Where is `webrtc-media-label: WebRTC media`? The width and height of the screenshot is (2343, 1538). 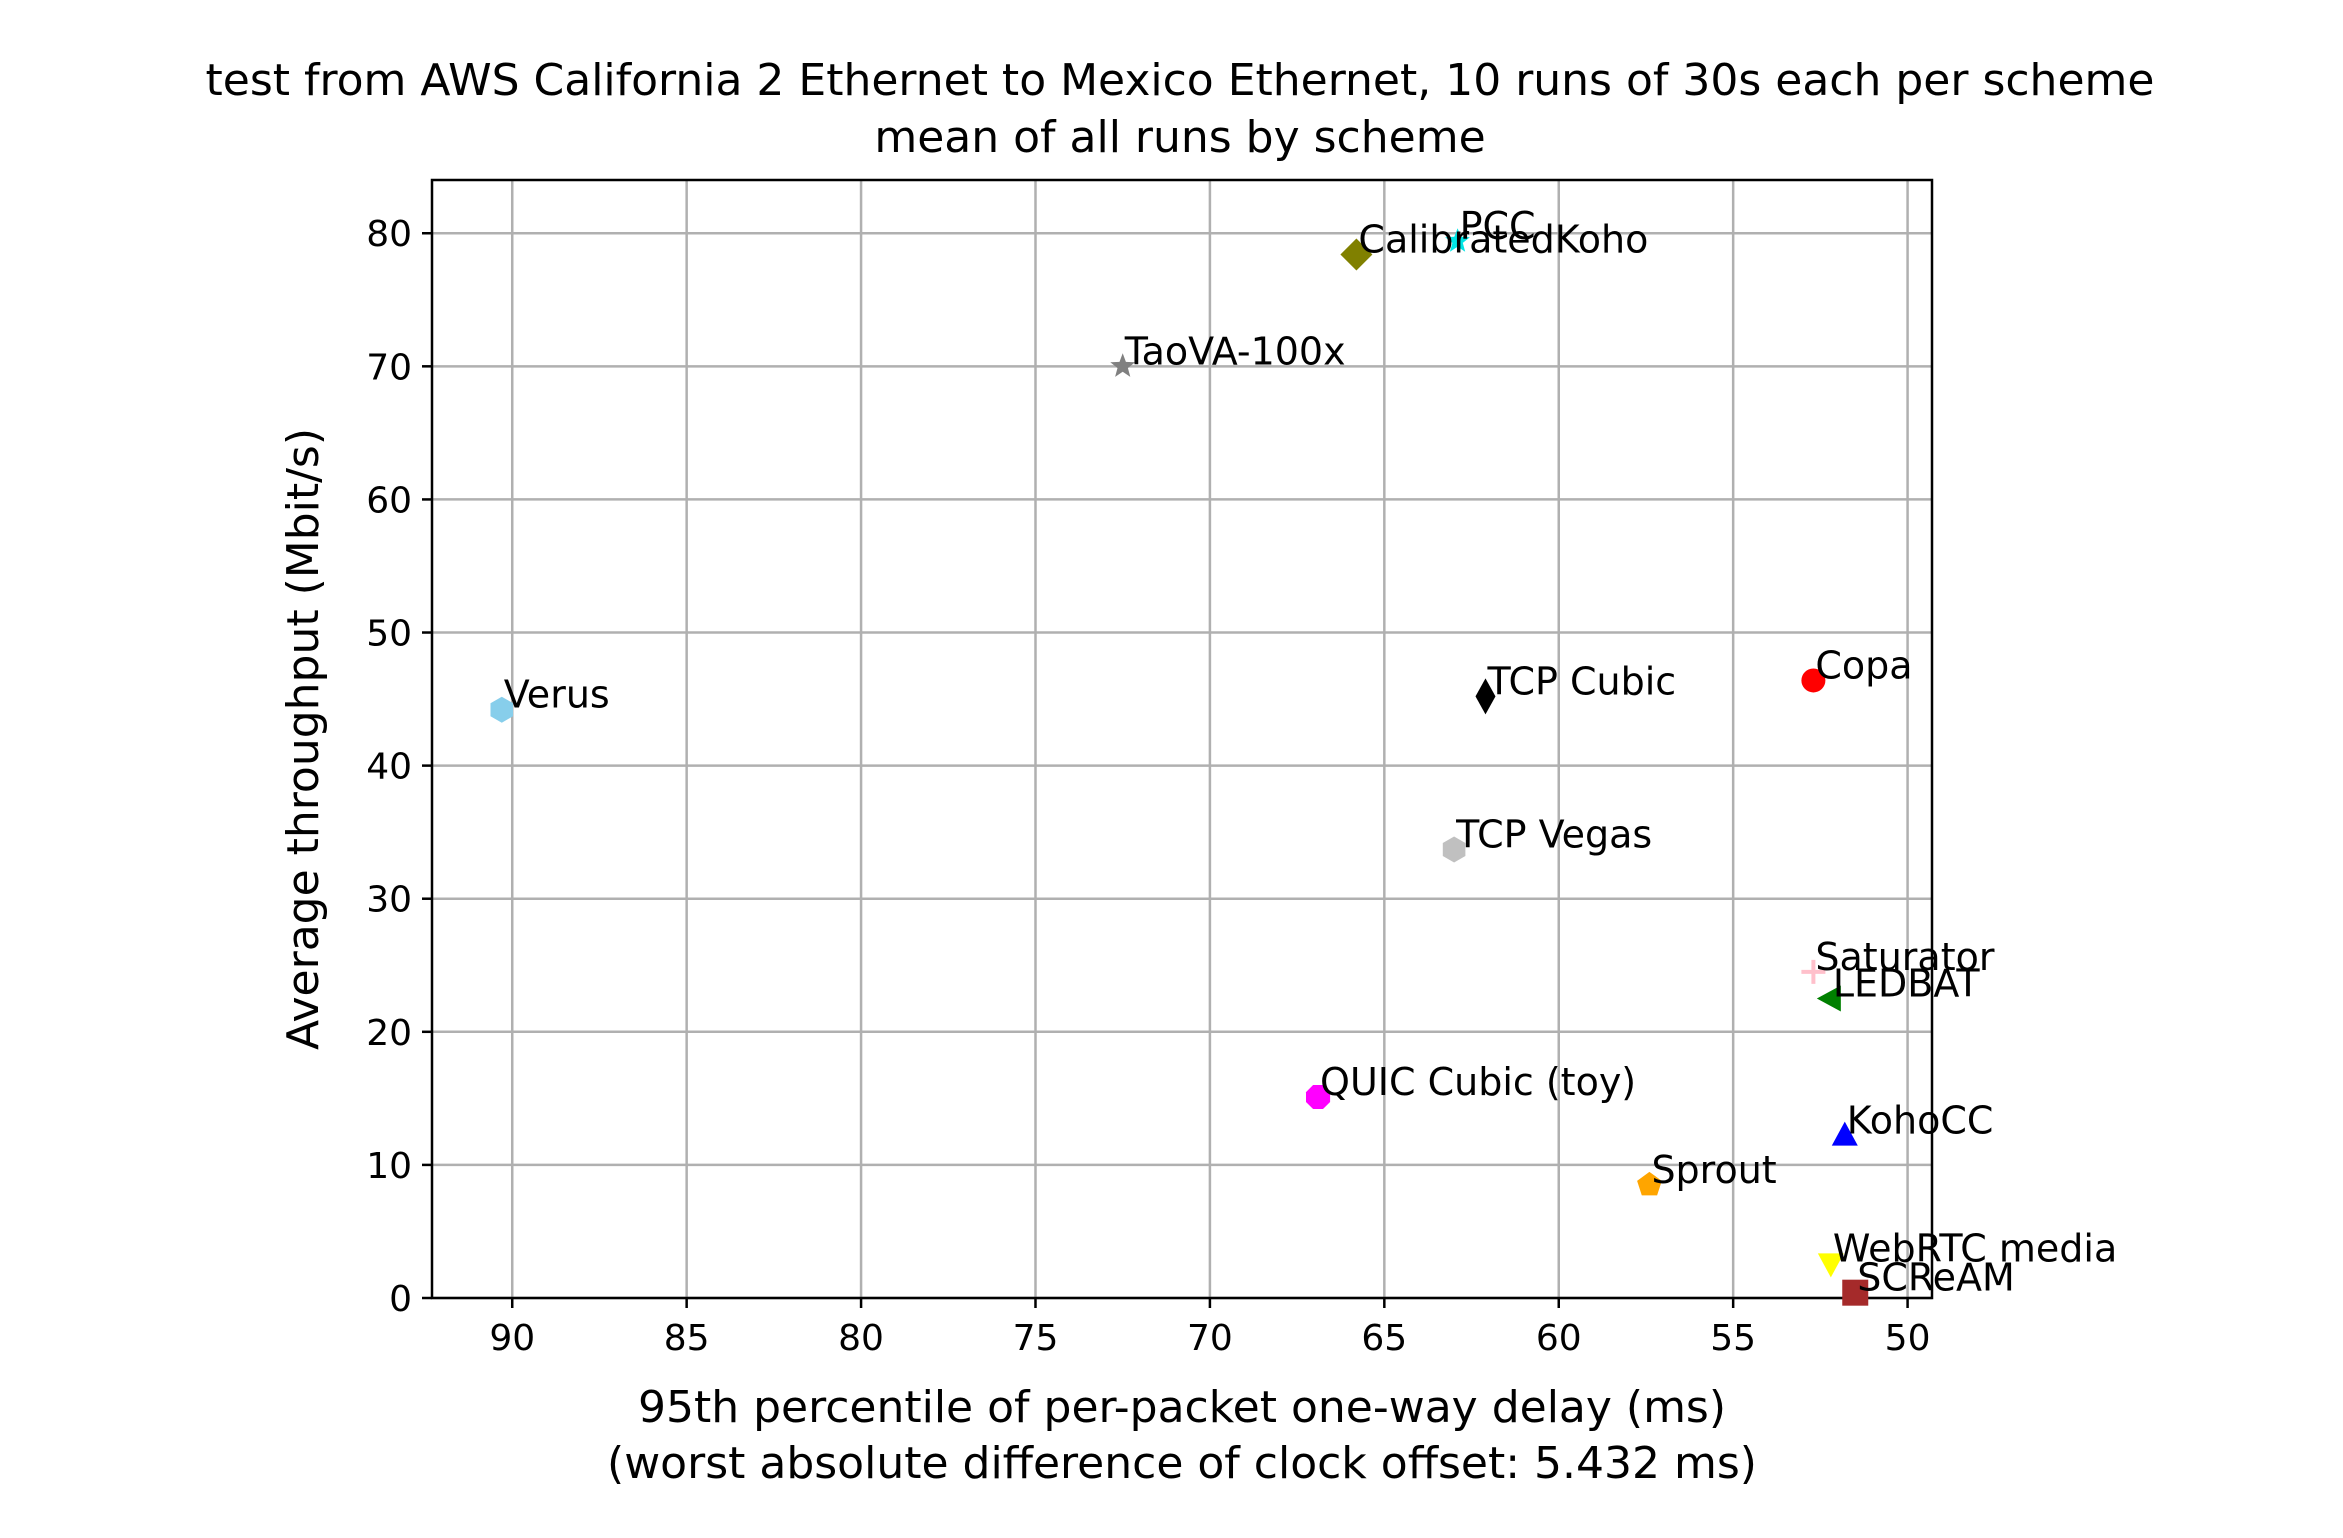
webrtc-media-label: WebRTC media is located at coordinates (1975, 1248).